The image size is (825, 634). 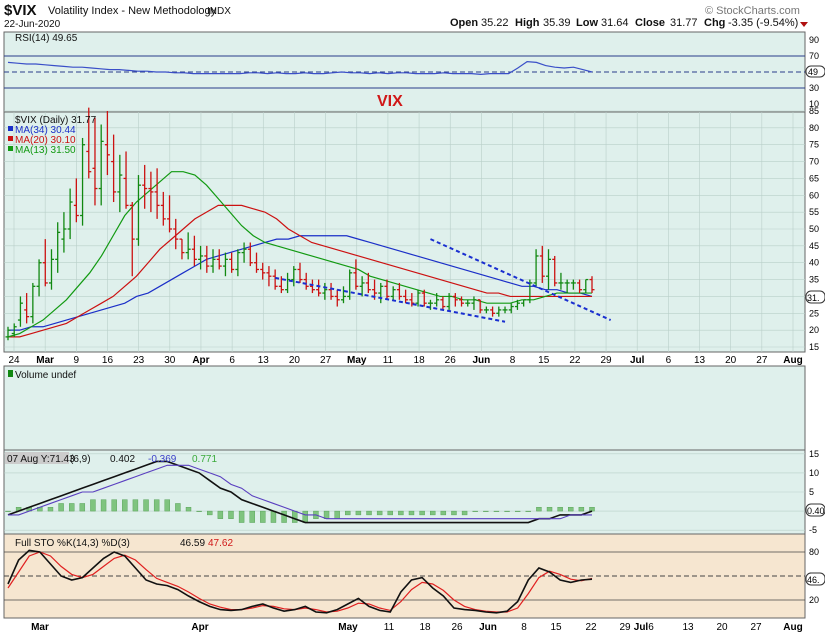 I want to click on sto-value-tag: 46., so click(x=815, y=579).